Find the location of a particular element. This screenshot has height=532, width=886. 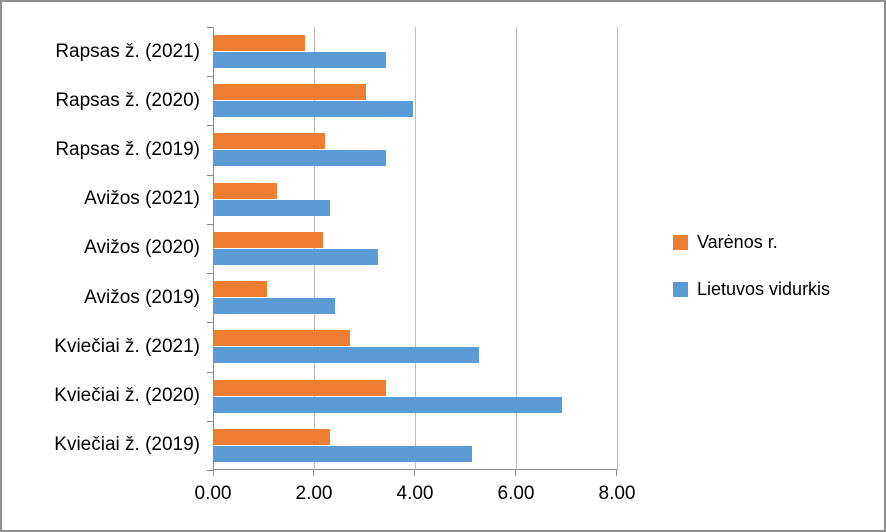

category-label: Rapsas ž. (2021) is located at coordinates (127, 51).